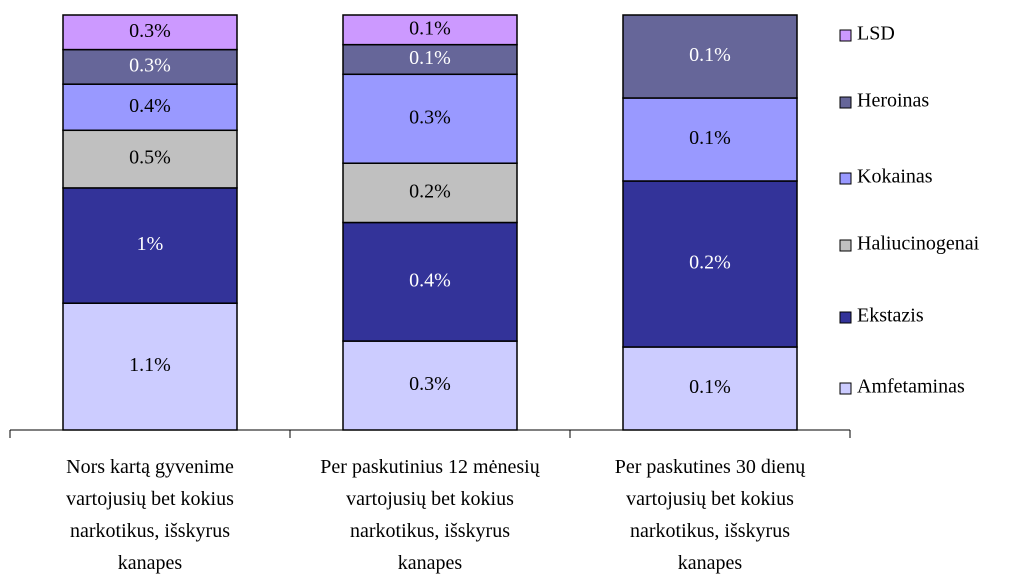  I want to click on data-label: 1.1%, so click(150, 365).